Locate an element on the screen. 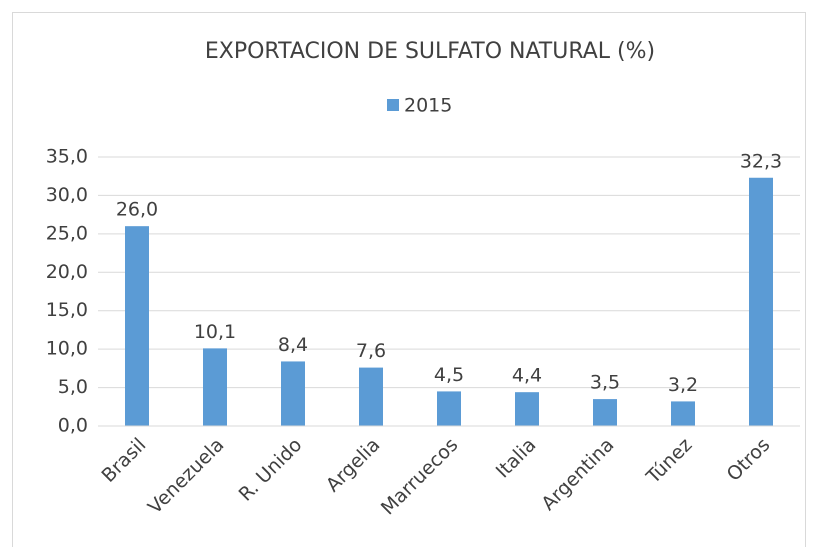 Image resolution: width=817 pixels, height=547 pixels. y-tick-label: 0,0 is located at coordinates (73, 426).